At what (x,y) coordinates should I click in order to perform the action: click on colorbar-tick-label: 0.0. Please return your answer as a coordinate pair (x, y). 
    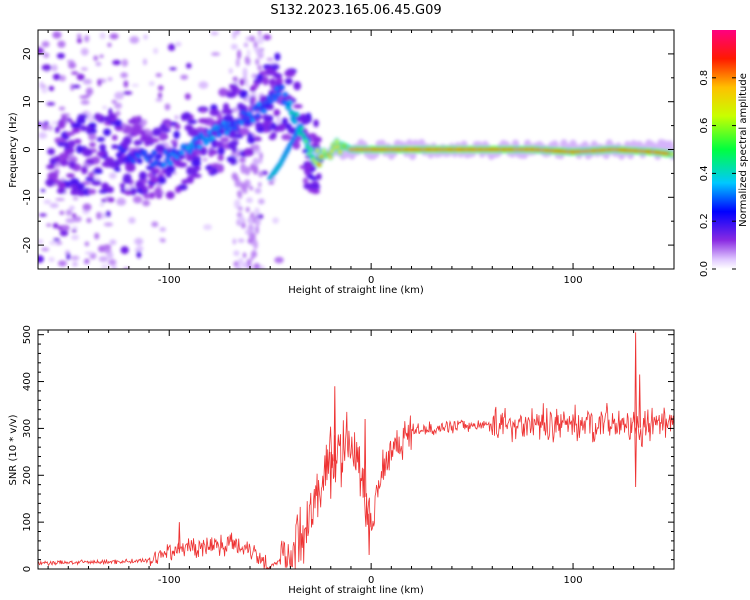
    Looking at the image, I should click on (704, 269).